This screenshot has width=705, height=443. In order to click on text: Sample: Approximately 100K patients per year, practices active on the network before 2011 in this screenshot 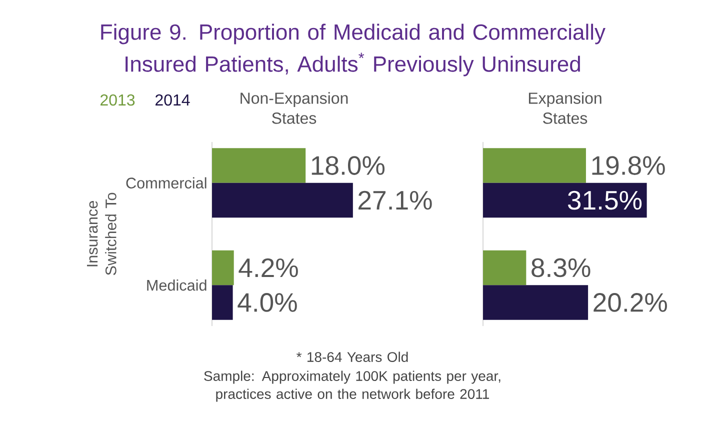, I will do `click(352, 386)`.